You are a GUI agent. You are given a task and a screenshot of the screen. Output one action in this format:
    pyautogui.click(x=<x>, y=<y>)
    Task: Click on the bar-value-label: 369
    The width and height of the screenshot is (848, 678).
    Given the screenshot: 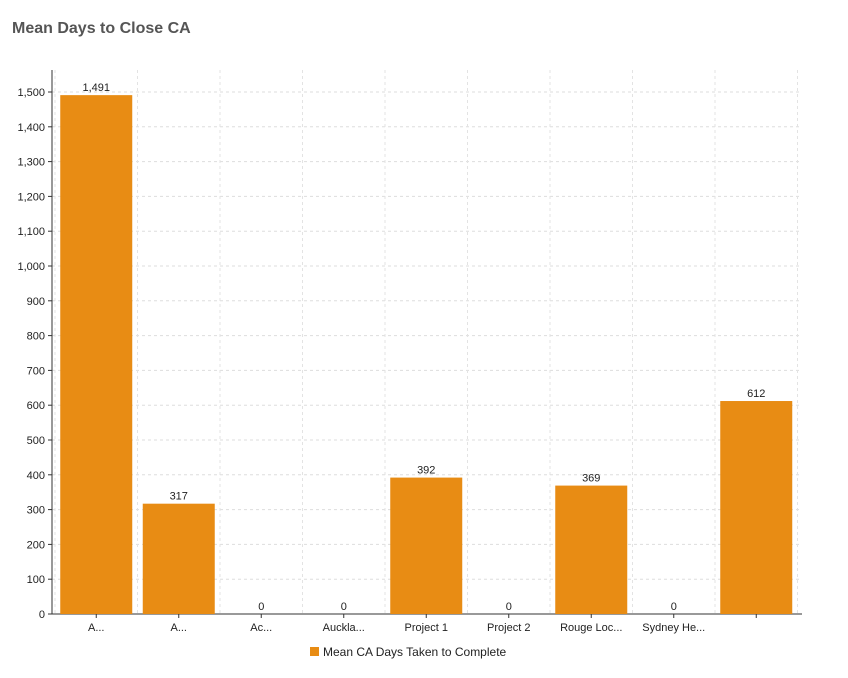 What is the action you would take?
    pyautogui.click(x=591, y=479)
    